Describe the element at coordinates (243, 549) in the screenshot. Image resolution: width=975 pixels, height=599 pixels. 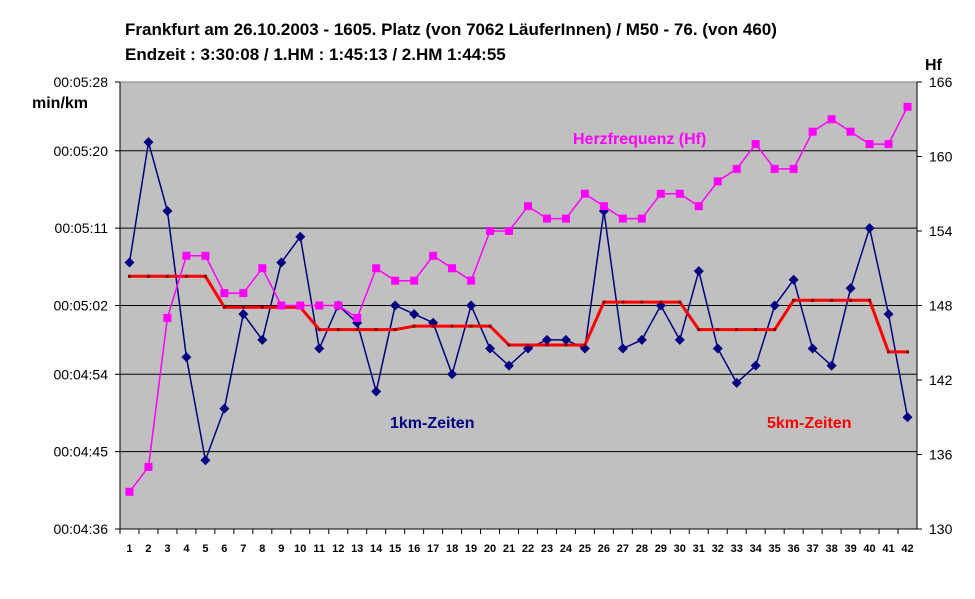
I see `x-axis-tick-label-7: 7` at that location.